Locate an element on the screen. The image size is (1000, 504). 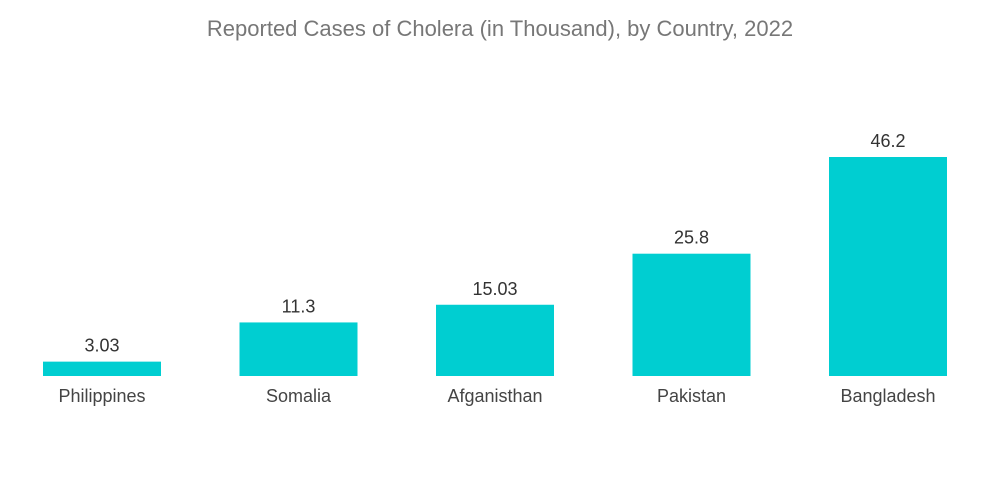
category-label-bangladesh: Bangladesh is located at coordinates (887, 396).